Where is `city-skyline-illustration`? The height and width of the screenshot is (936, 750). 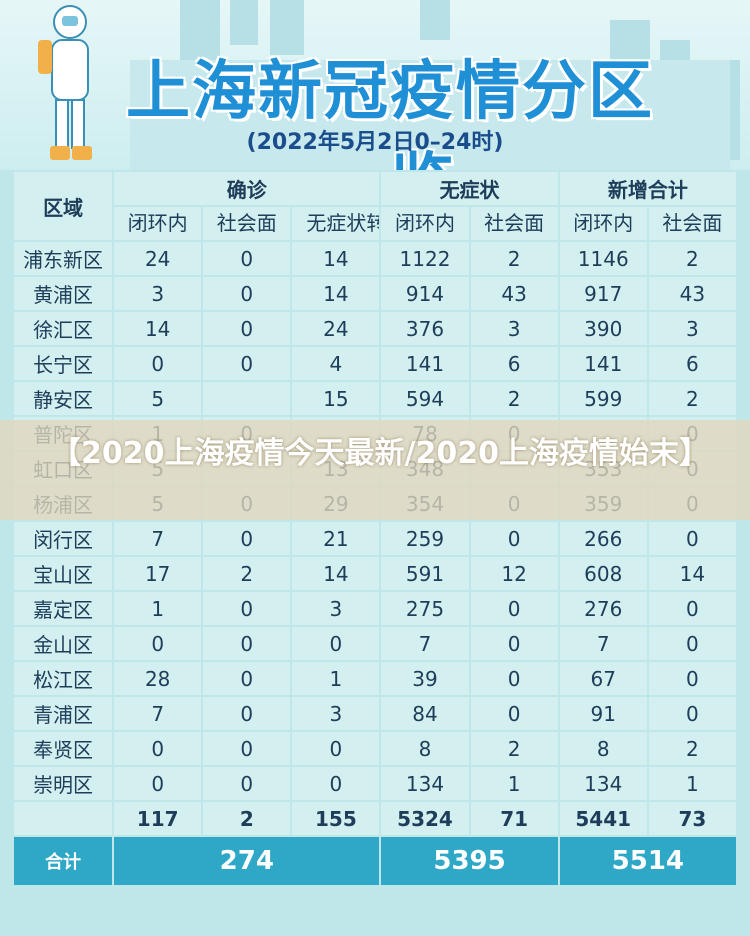 city-skyline-illustration is located at coordinates (435, 85).